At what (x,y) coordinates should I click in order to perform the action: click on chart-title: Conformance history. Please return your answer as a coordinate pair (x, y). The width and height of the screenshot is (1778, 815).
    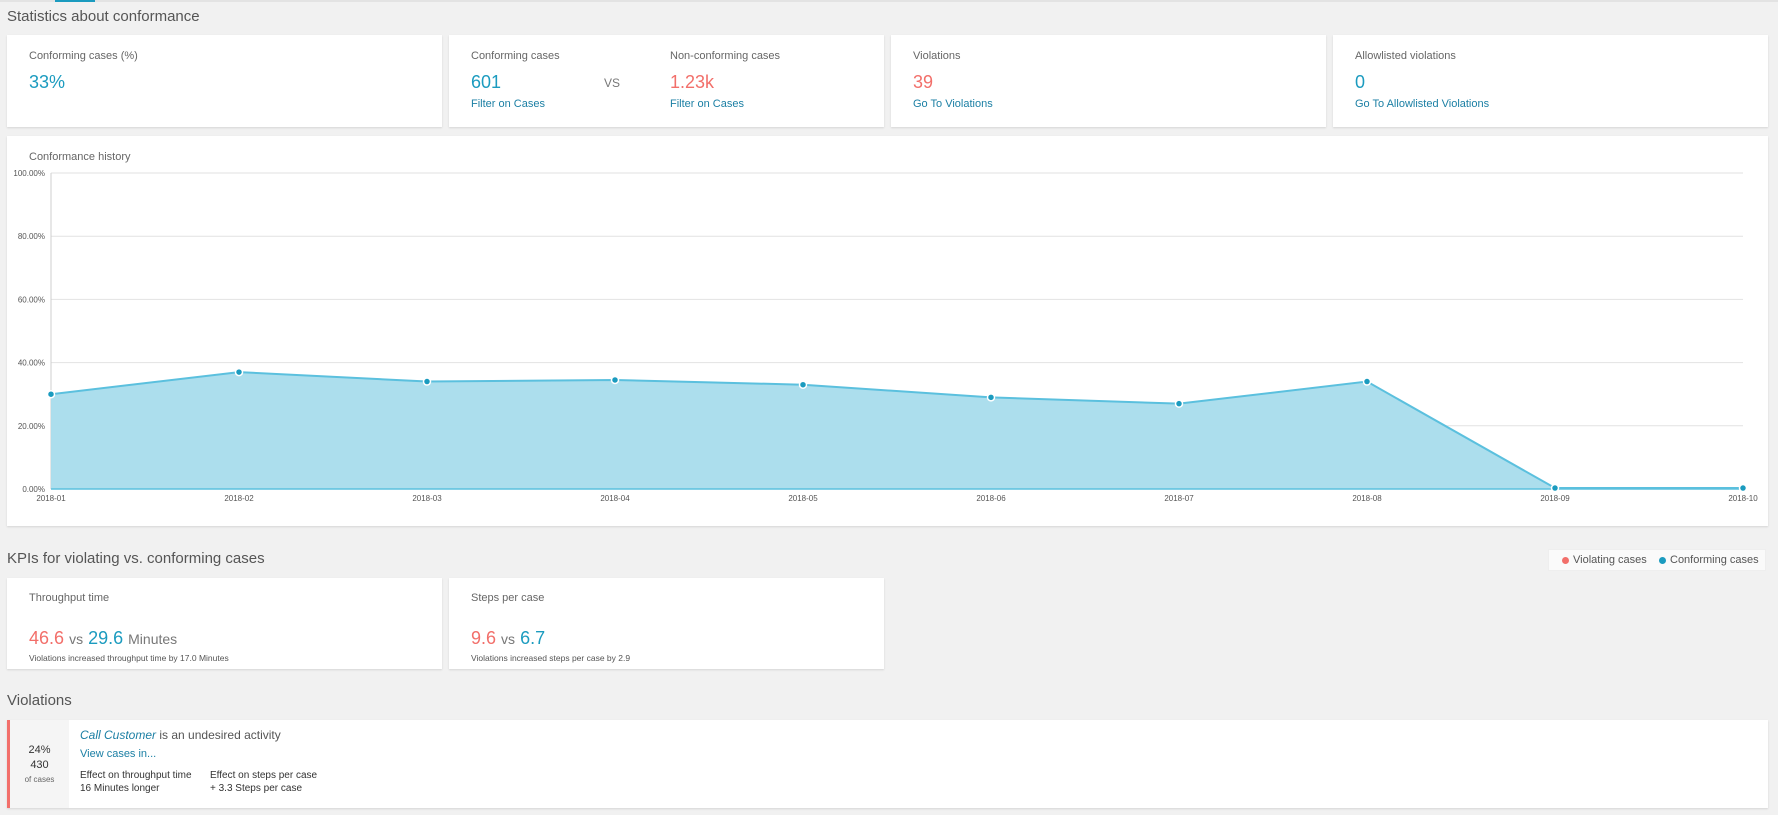
    Looking at the image, I should click on (80, 157).